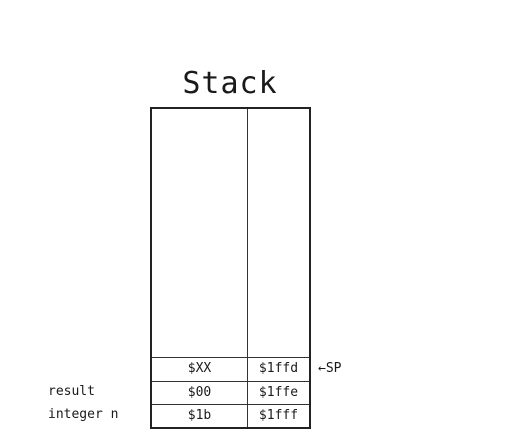 The width and height of the screenshot is (512, 448). I want to click on stack-row-1fff: $1b $1fff, so click(230, 415).